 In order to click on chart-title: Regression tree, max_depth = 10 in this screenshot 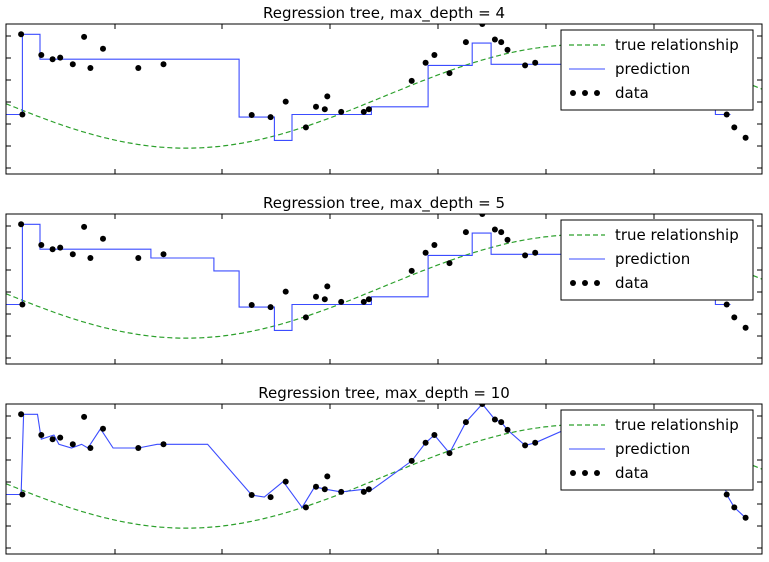, I will do `click(384, 393)`.